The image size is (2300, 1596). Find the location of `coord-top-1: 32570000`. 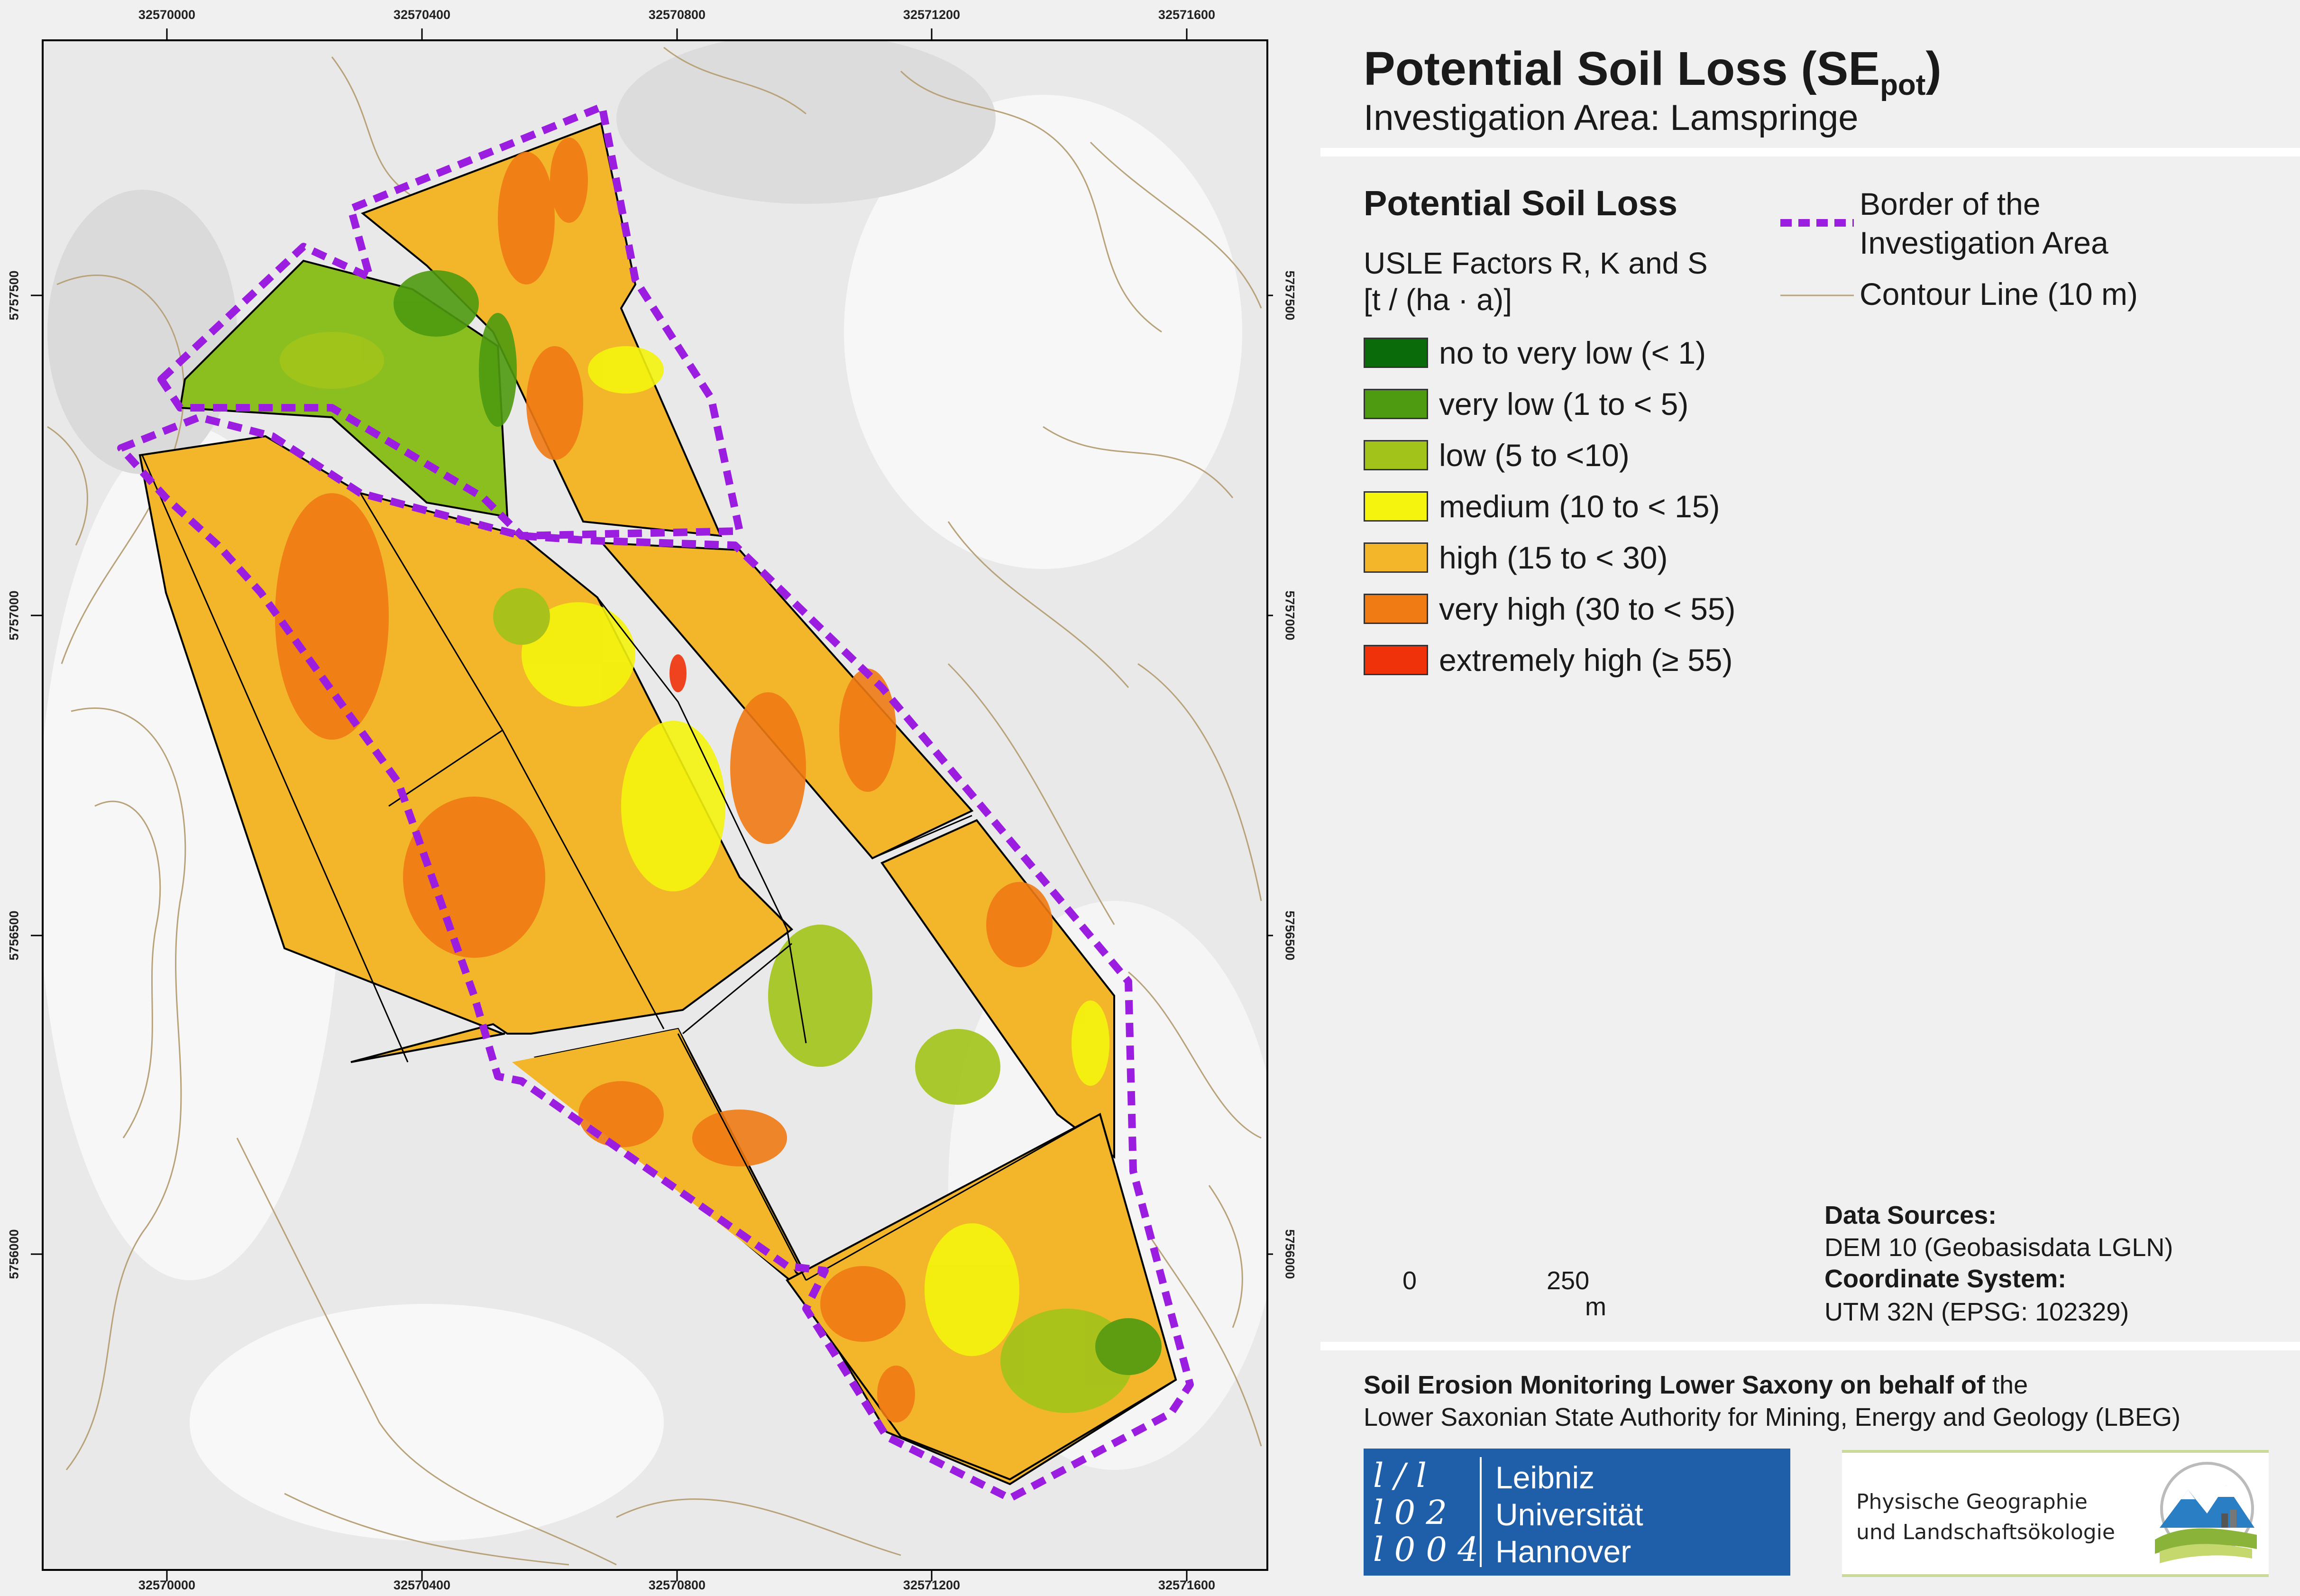

coord-top-1: 32570000 is located at coordinates (167, 15).